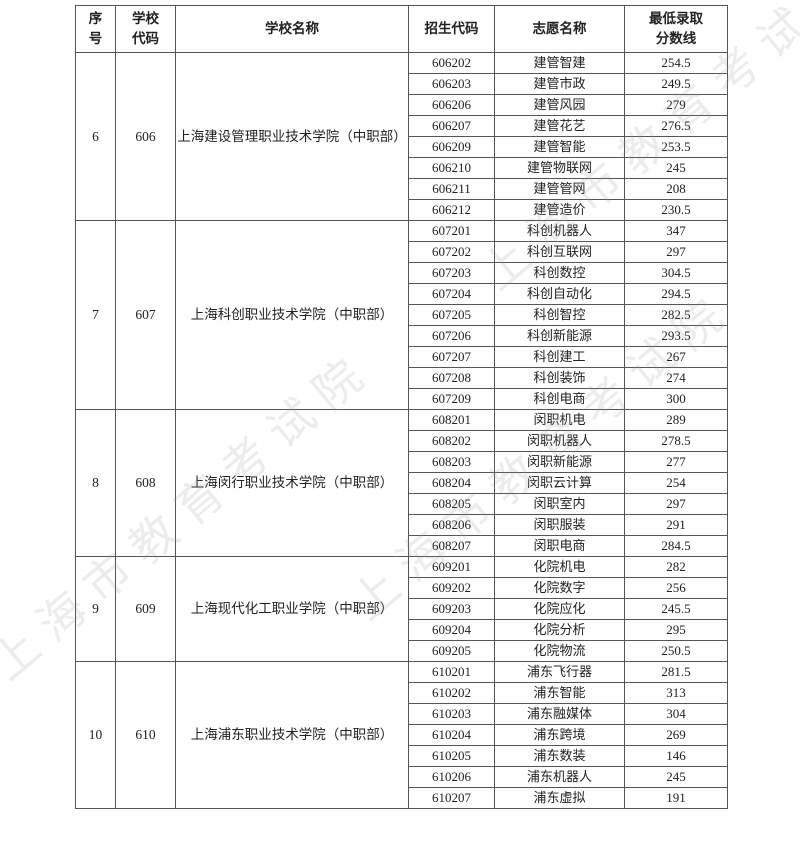 The width and height of the screenshot is (800, 841). I want to click on program-name: 建管造价, so click(559, 210).